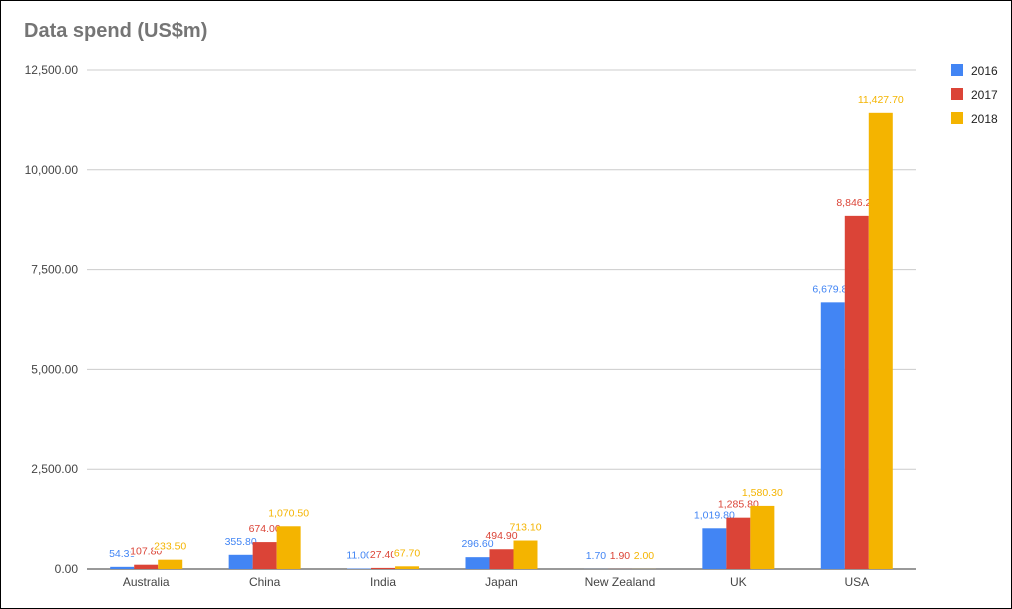 The width and height of the screenshot is (1012, 609). I want to click on data-label: 1,580.30, so click(762, 493).